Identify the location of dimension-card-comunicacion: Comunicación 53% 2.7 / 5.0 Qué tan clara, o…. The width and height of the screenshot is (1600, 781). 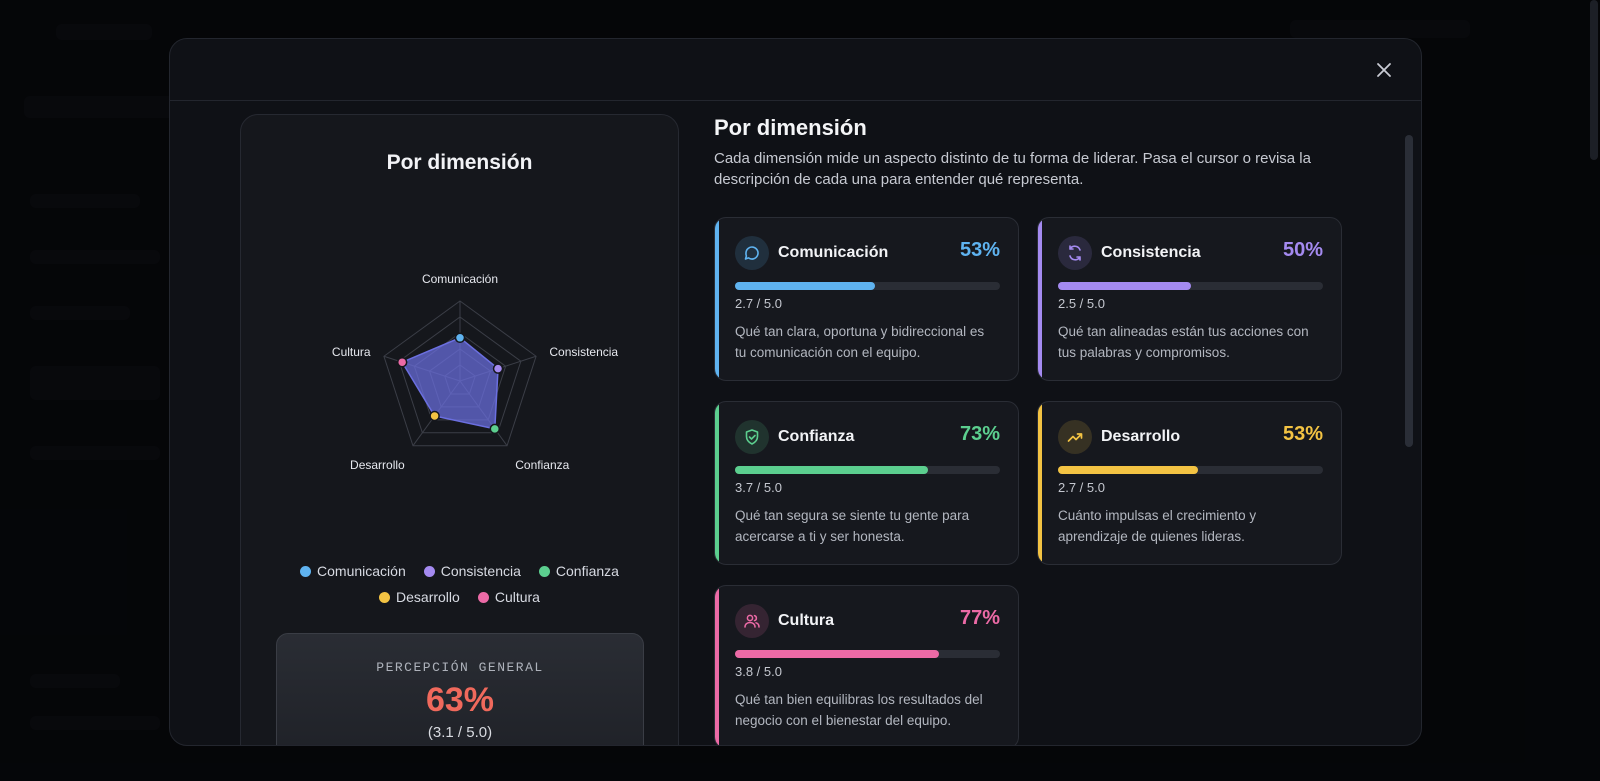
(866, 299).